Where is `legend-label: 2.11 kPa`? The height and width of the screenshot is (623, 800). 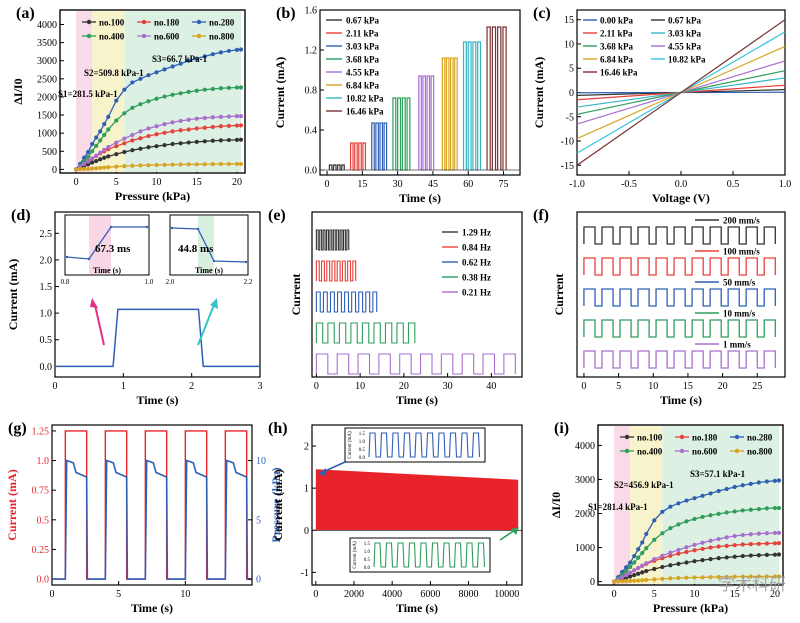
legend-label: 2.11 kPa is located at coordinates (616, 34).